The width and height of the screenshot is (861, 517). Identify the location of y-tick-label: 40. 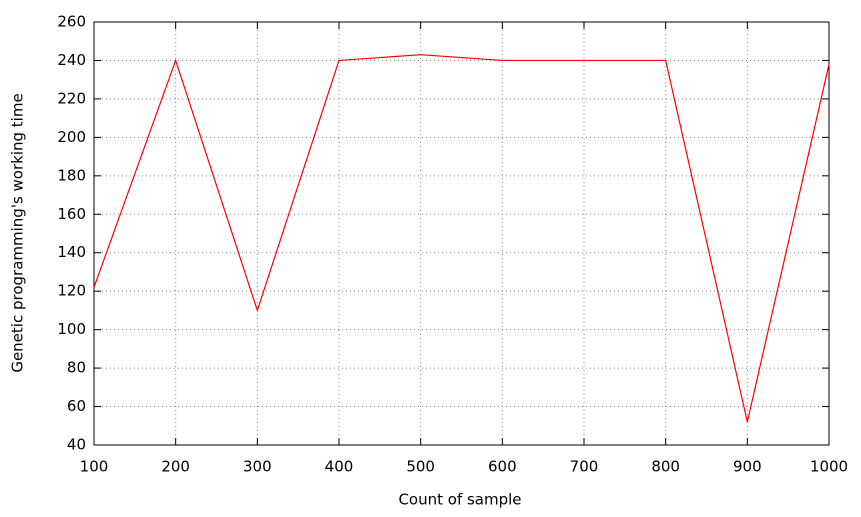
(76, 445).